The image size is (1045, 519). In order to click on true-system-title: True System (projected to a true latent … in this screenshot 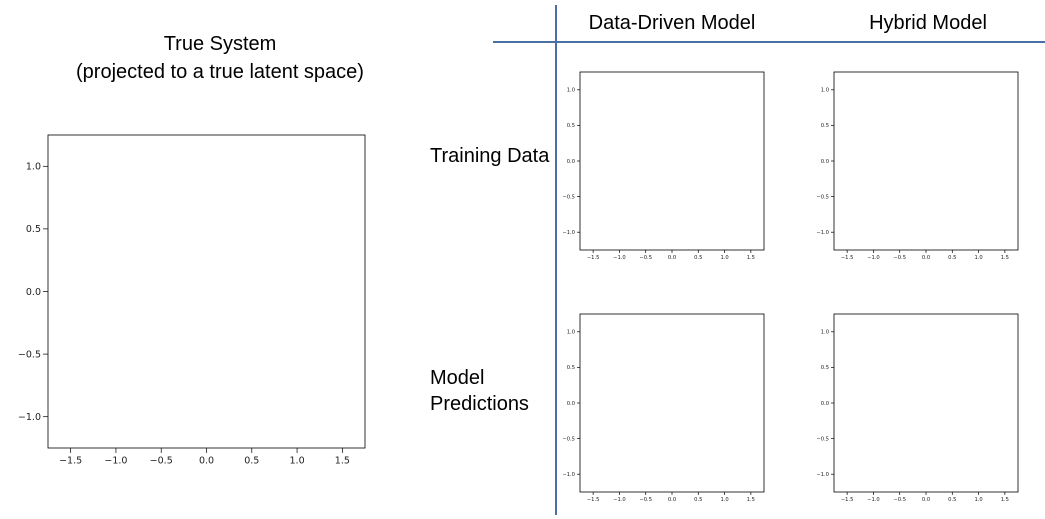, I will do `click(220, 58)`.